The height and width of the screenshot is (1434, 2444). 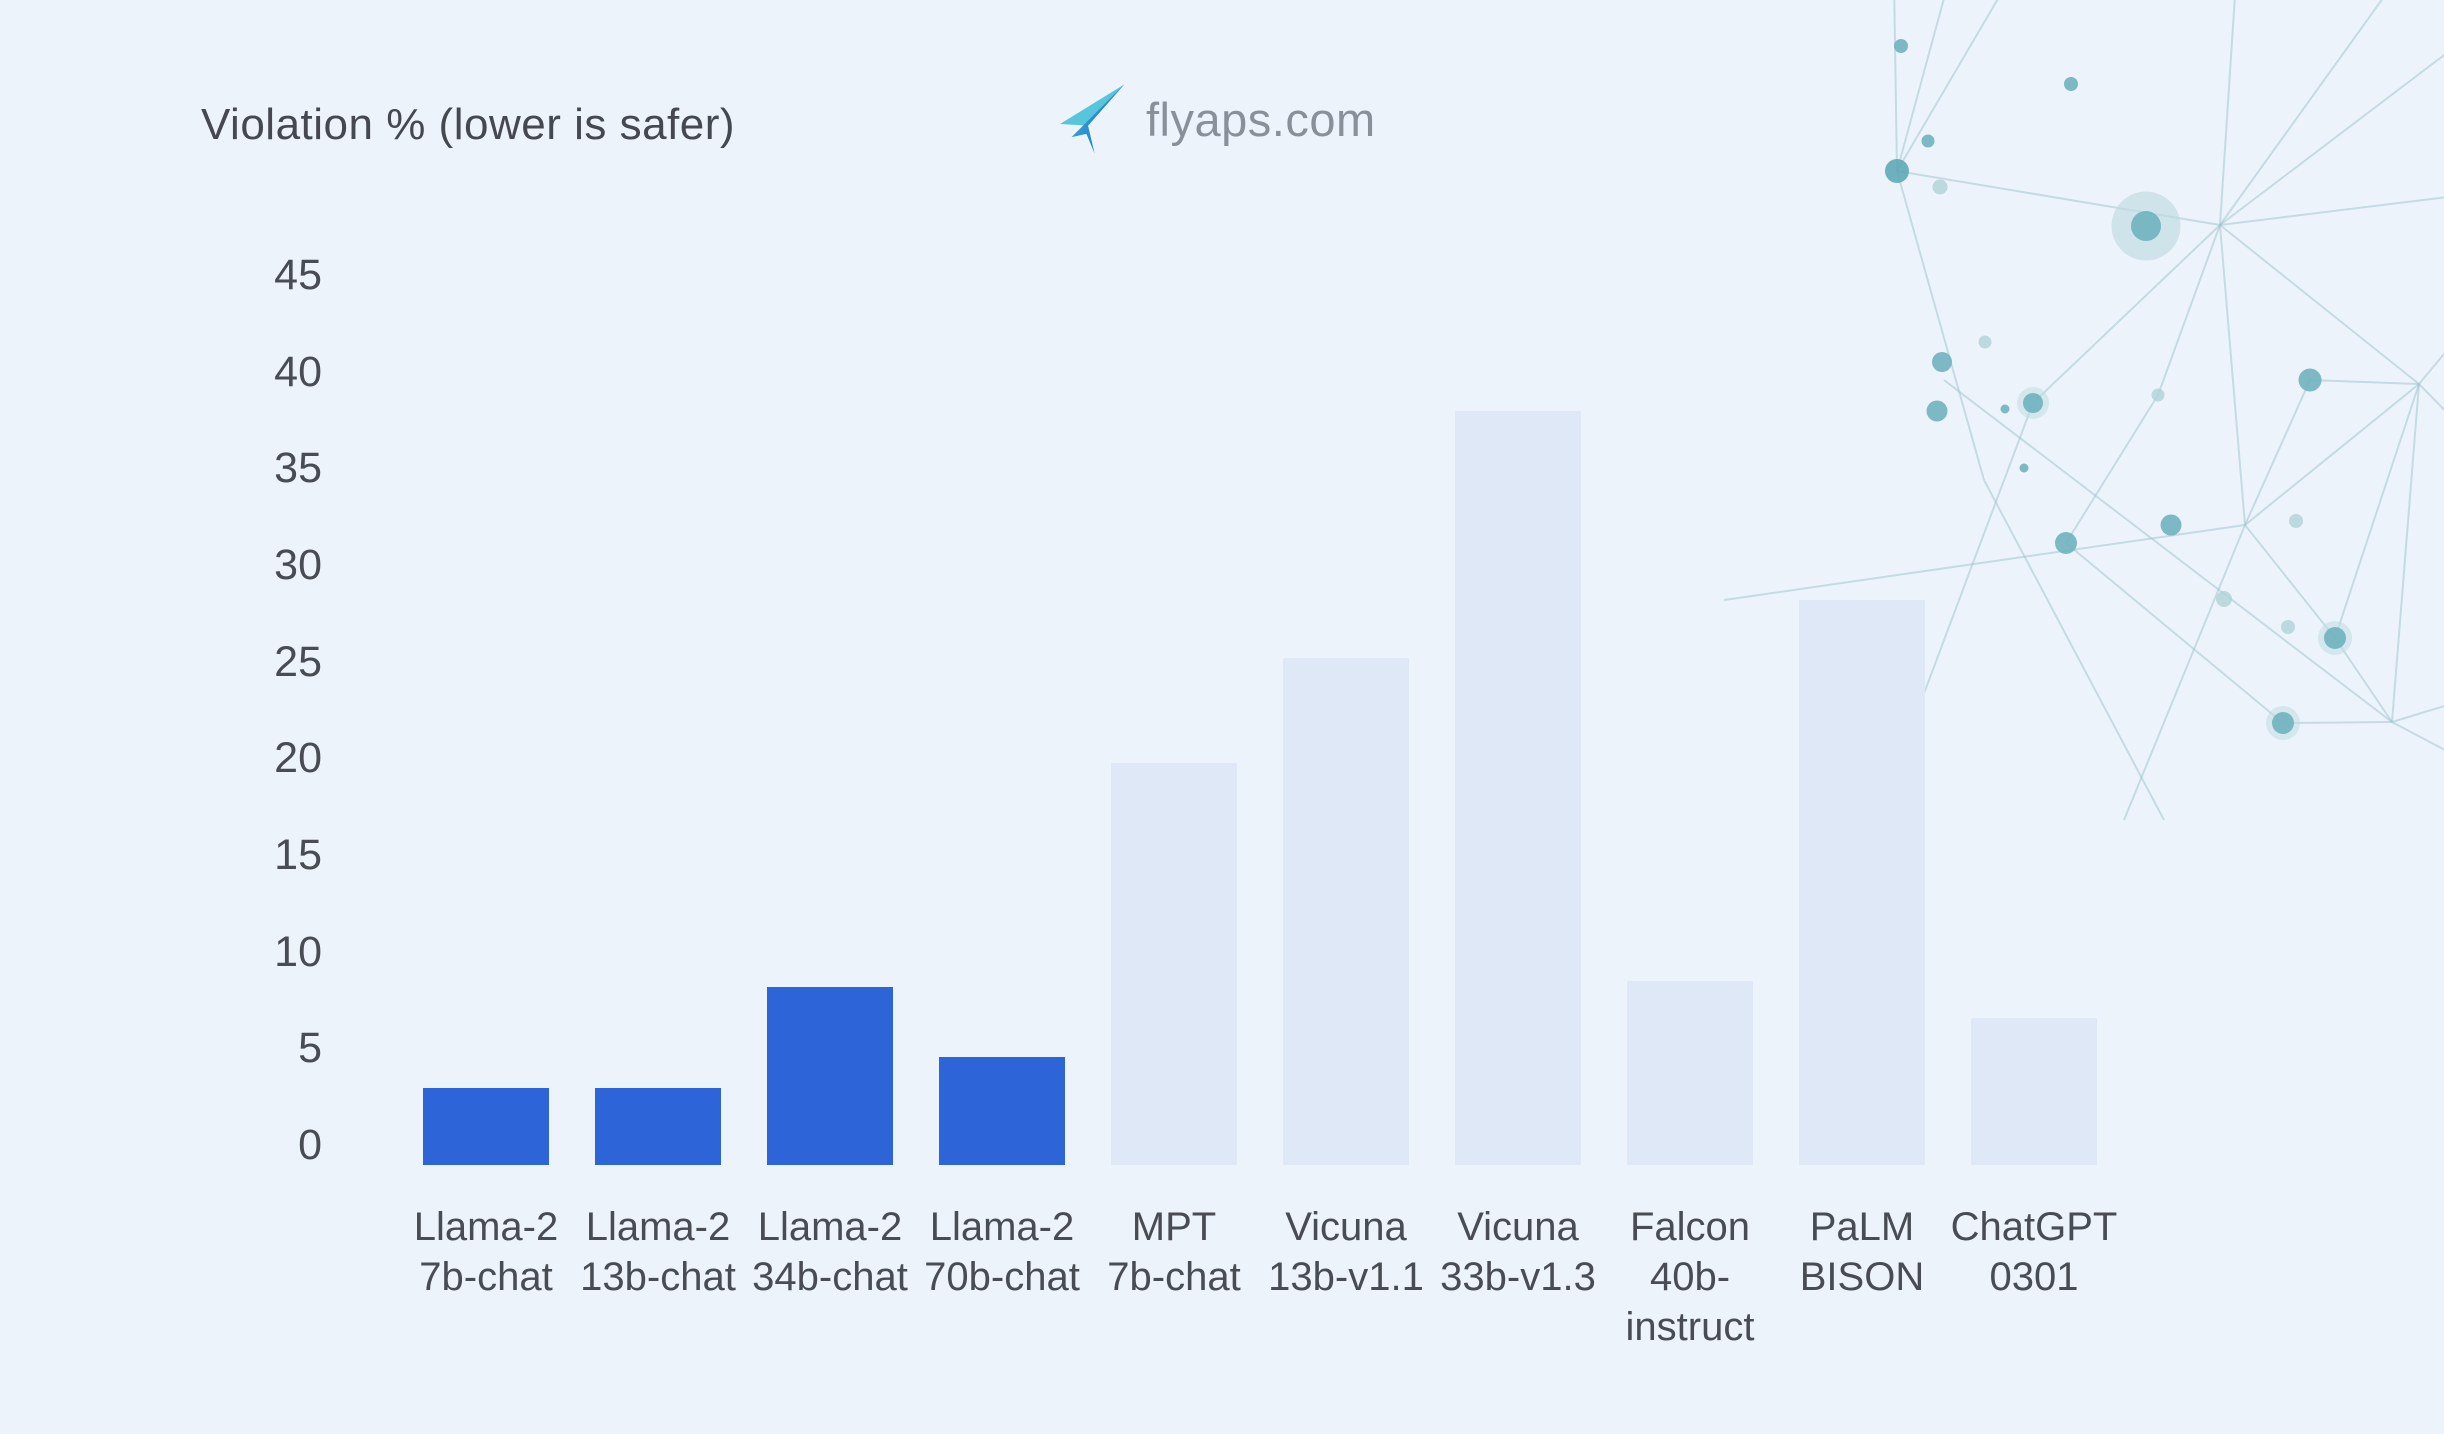 What do you see at coordinates (1346, 1252) in the screenshot?
I see `x-axis-label-vicuna-13b-v1-1: Vicuna 13b-v1.1` at bounding box center [1346, 1252].